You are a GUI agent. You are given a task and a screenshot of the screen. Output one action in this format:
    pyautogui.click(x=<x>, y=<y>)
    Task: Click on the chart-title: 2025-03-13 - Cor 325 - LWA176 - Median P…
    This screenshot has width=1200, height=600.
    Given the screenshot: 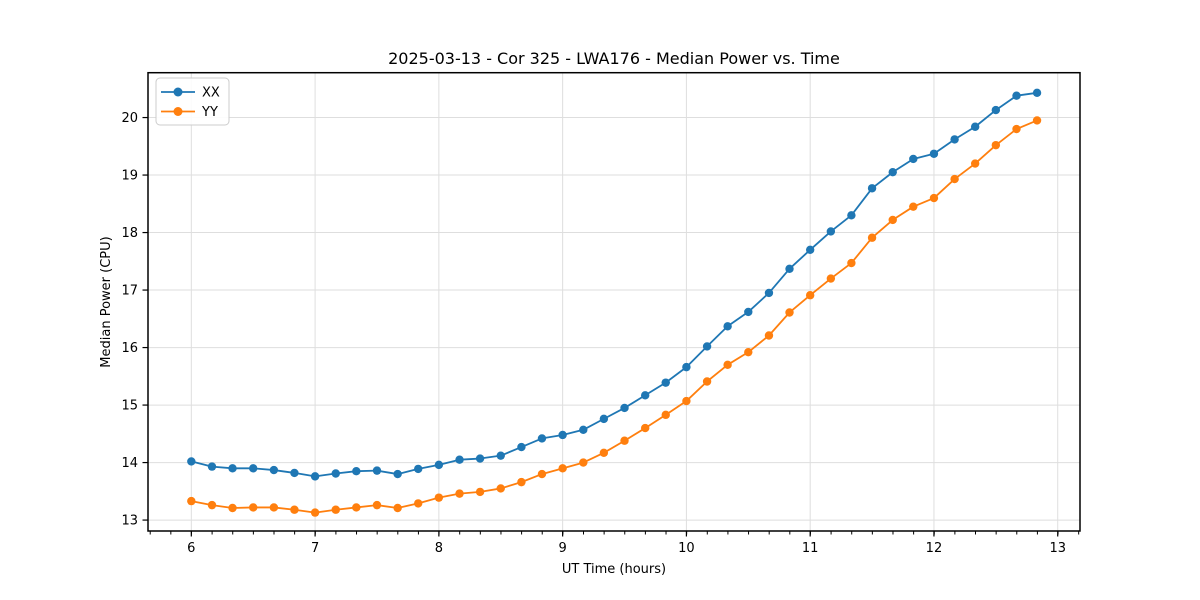 What is the action you would take?
    pyautogui.click(x=614, y=58)
    